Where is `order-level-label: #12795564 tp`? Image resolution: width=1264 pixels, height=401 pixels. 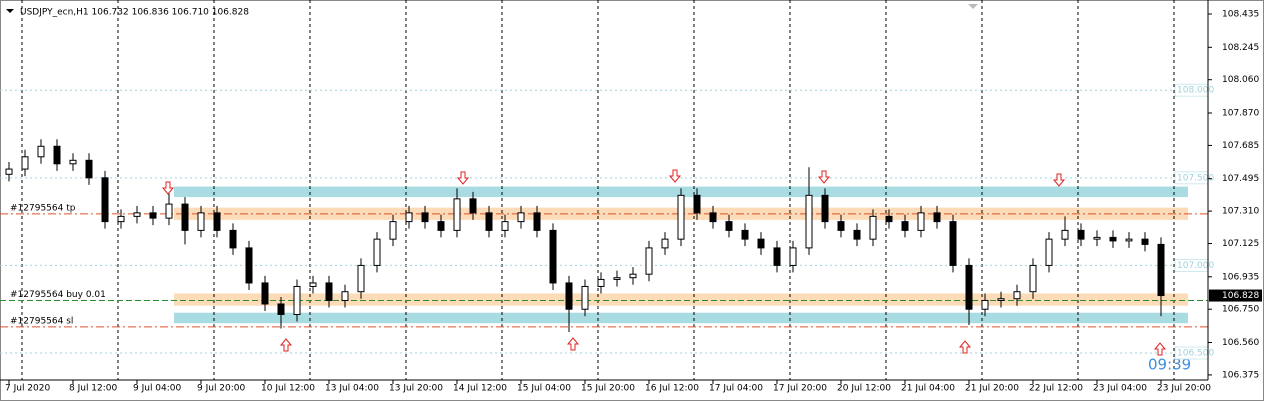 order-level-label: #12795564 tp is located at coordinates (43, 208).